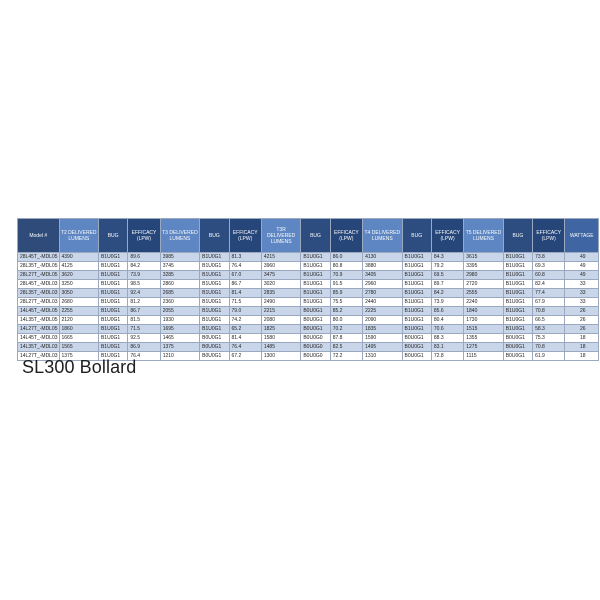 The image size is (600, 600). What do you see at coordinates (447, 293) in the screenshot?
I see `cell-t4-efficacy: 84.2` at bounding box center [447, 293].